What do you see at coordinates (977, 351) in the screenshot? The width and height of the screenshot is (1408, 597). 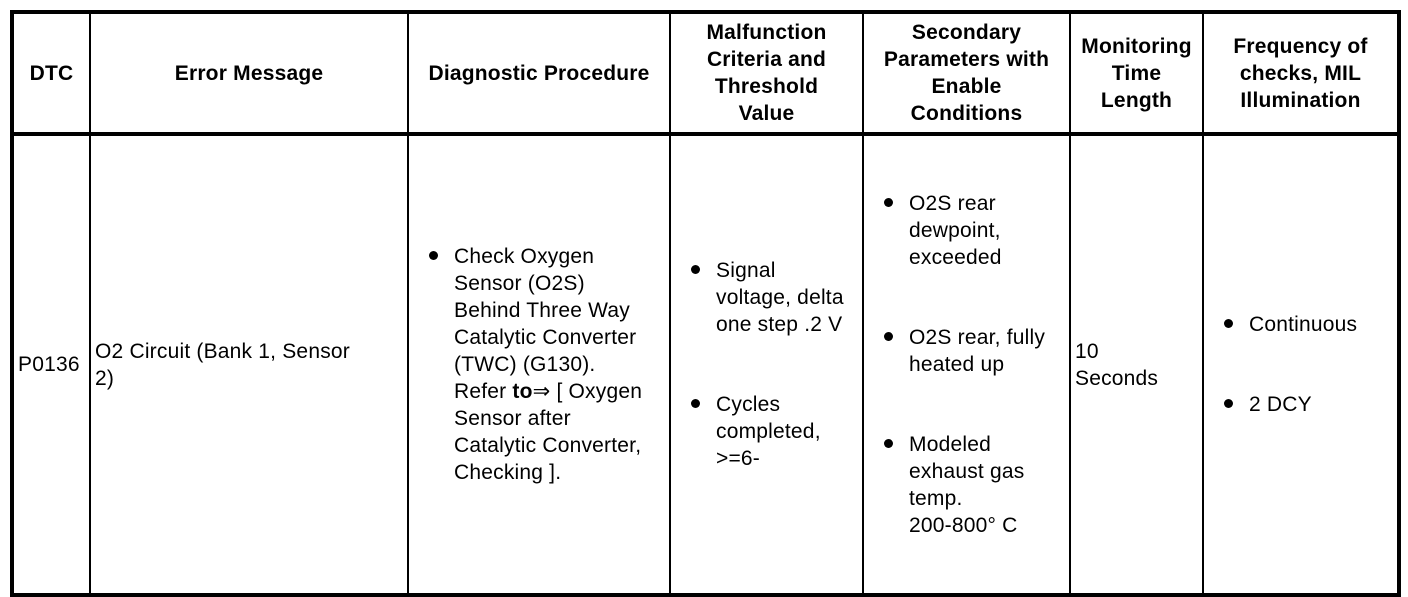 I see `secondary-item-text: O2S rear, fully heated up` at bounding box center [977, 351].